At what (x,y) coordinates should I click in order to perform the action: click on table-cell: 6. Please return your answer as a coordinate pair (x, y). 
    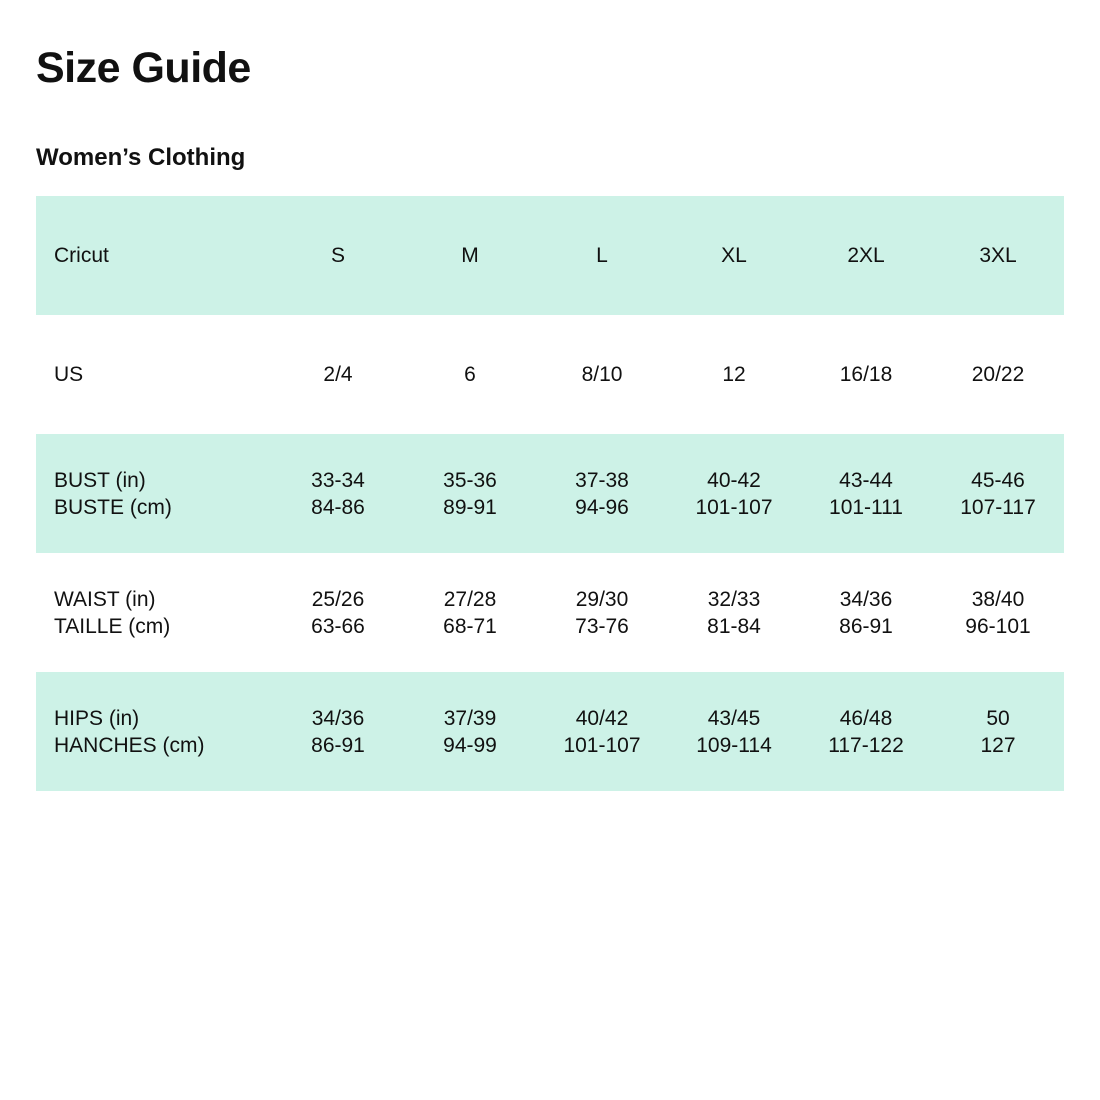
    Looking at the image, I should click on (470, 374).